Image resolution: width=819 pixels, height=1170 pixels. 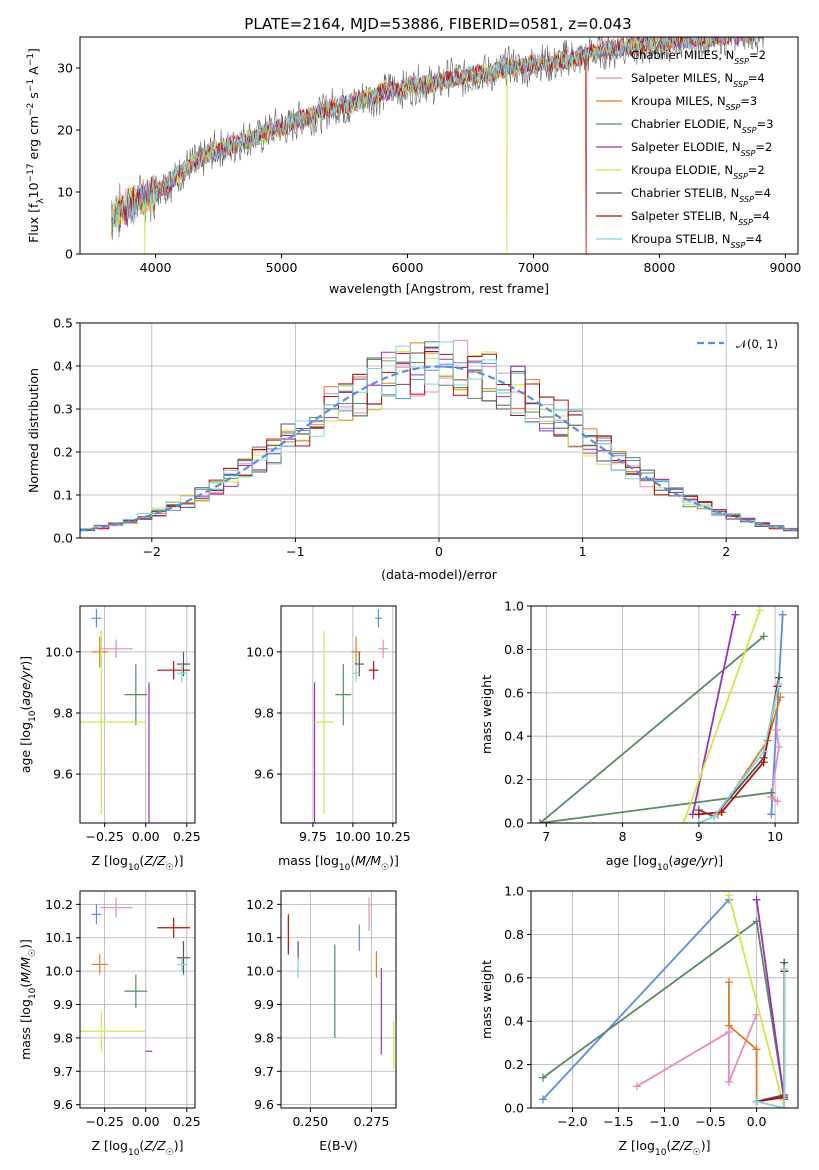 I want to click on histograms, so click(x=439, y=438).